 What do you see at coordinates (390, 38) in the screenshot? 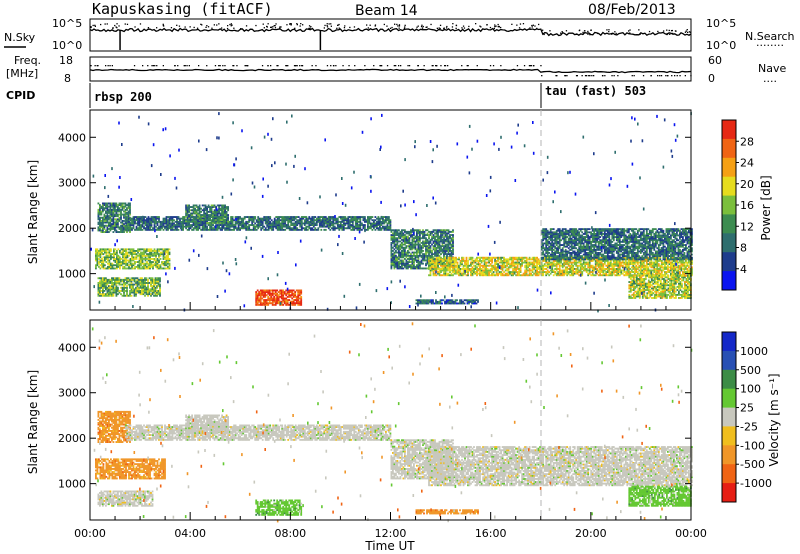
I see `noise-sky-trace` at bounding box center [390, 38].